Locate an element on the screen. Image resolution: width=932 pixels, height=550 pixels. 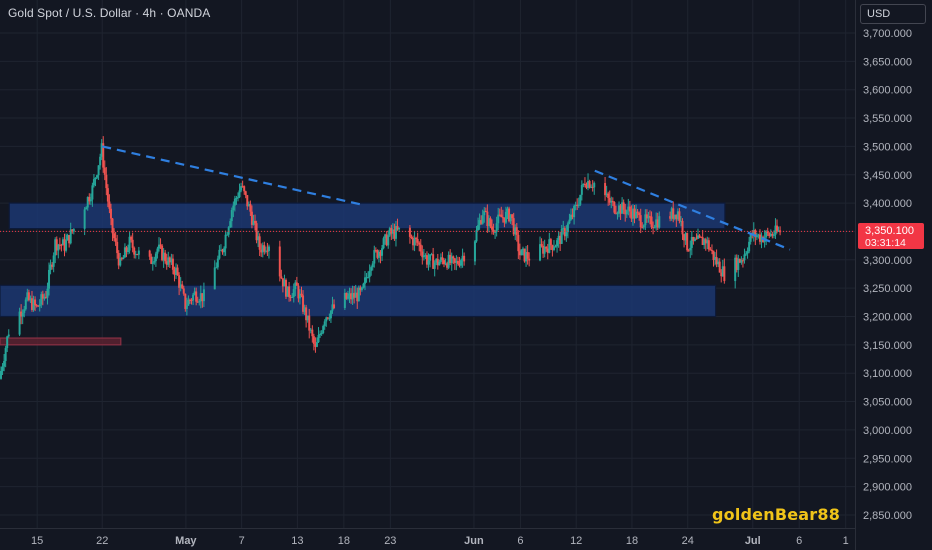
y-tick-label: 3,650.000 is located at coordinates (887, 62).